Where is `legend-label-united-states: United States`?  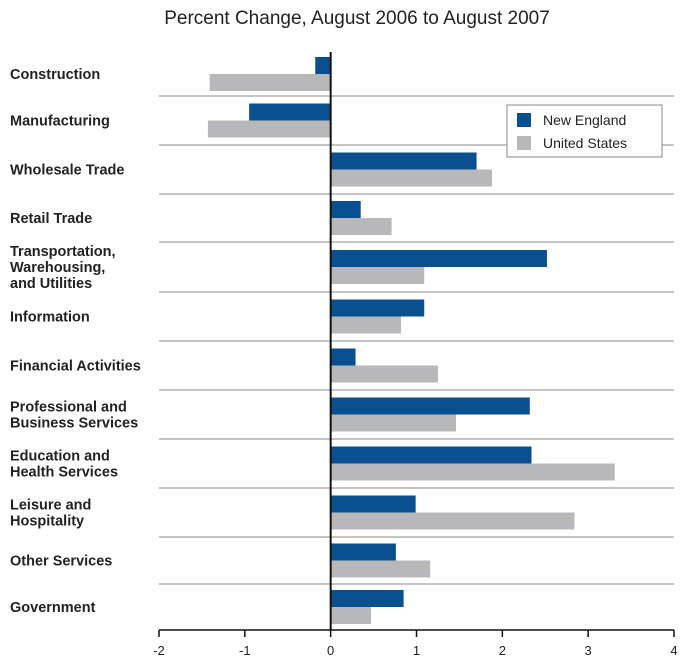 legend-label-united-states: United States is located at coordinates (585, 143).